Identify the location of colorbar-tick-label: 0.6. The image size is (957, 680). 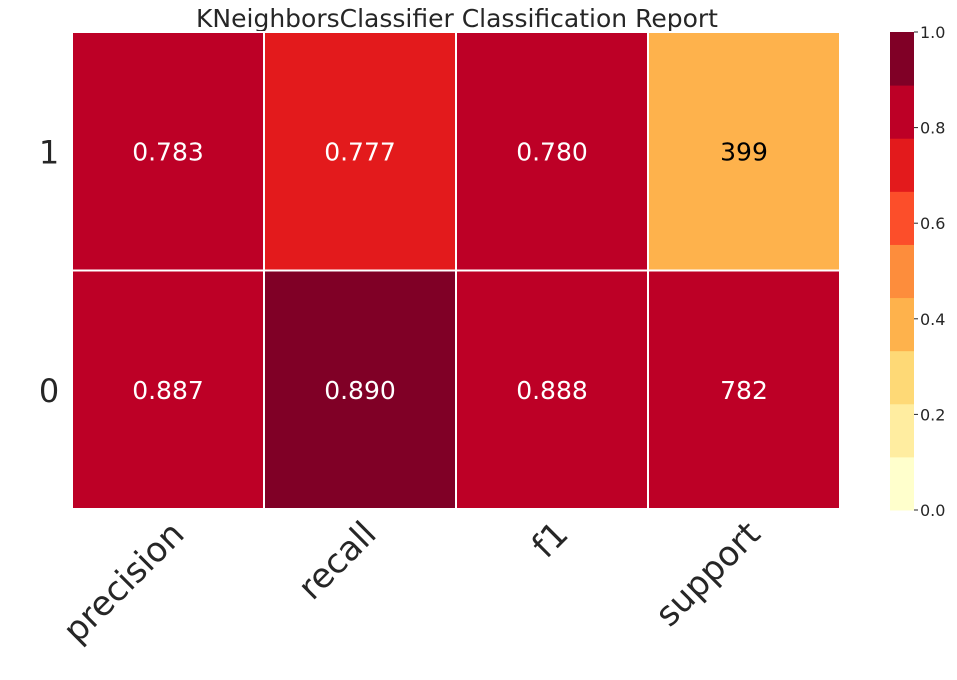
(932, 223).